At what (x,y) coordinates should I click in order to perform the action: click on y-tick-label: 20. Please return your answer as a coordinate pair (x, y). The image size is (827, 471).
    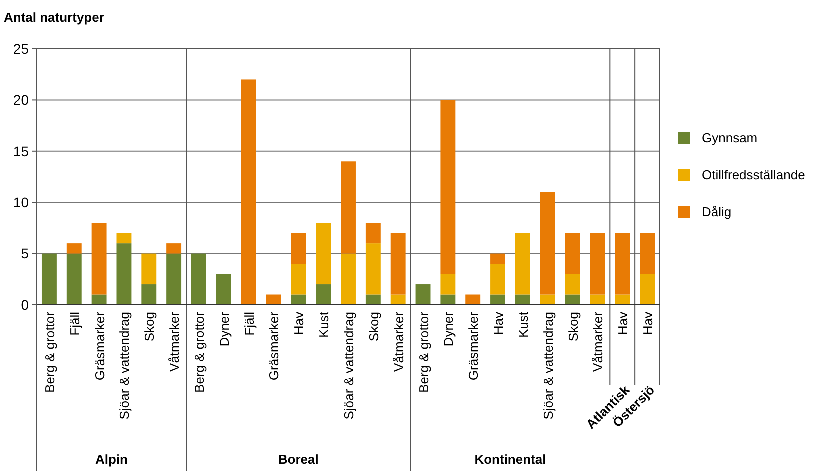
    Looking at the image, I should click on (21, 100).